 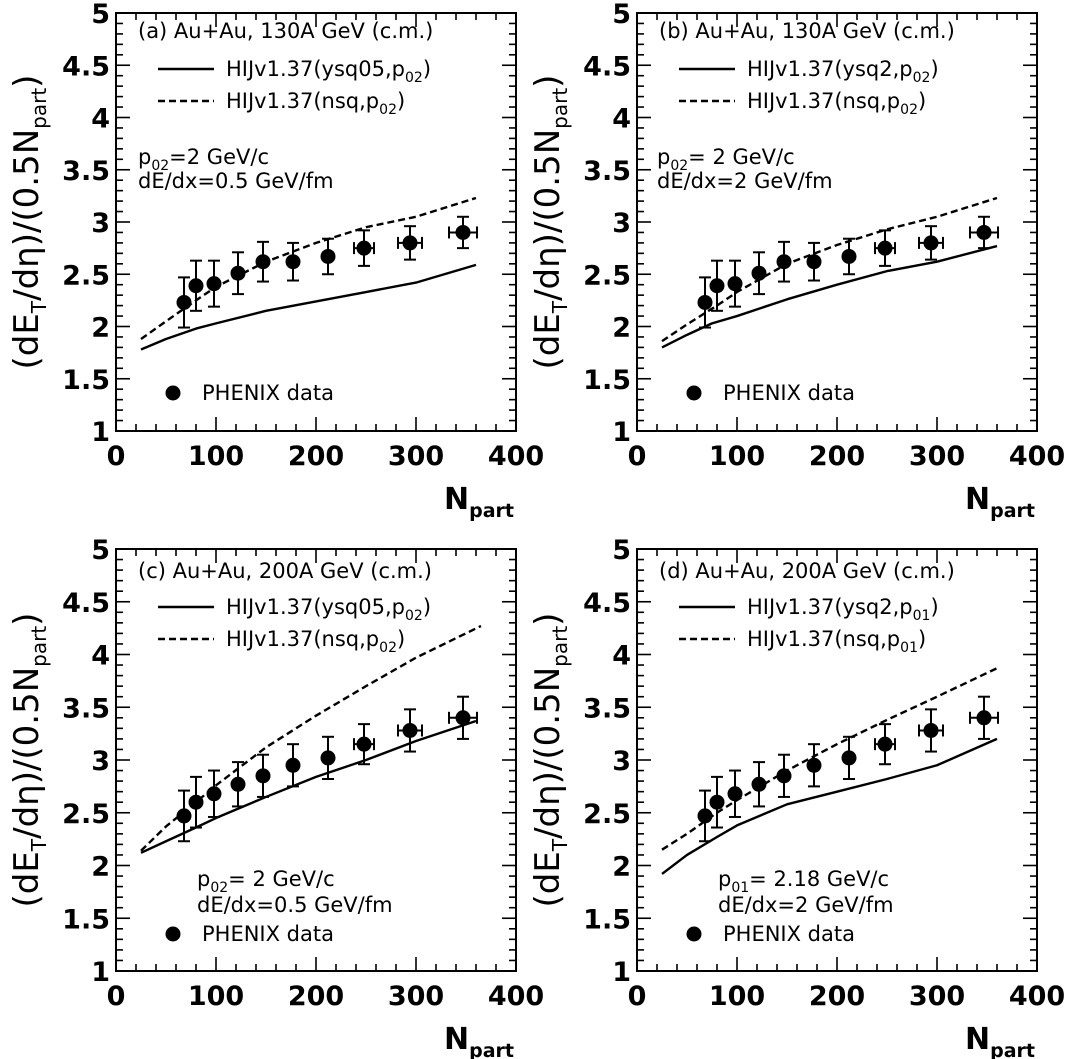 I want to click on panel-title: (a) Au+Au, 130A GeV (c.m.), so click(x=285, y=31).